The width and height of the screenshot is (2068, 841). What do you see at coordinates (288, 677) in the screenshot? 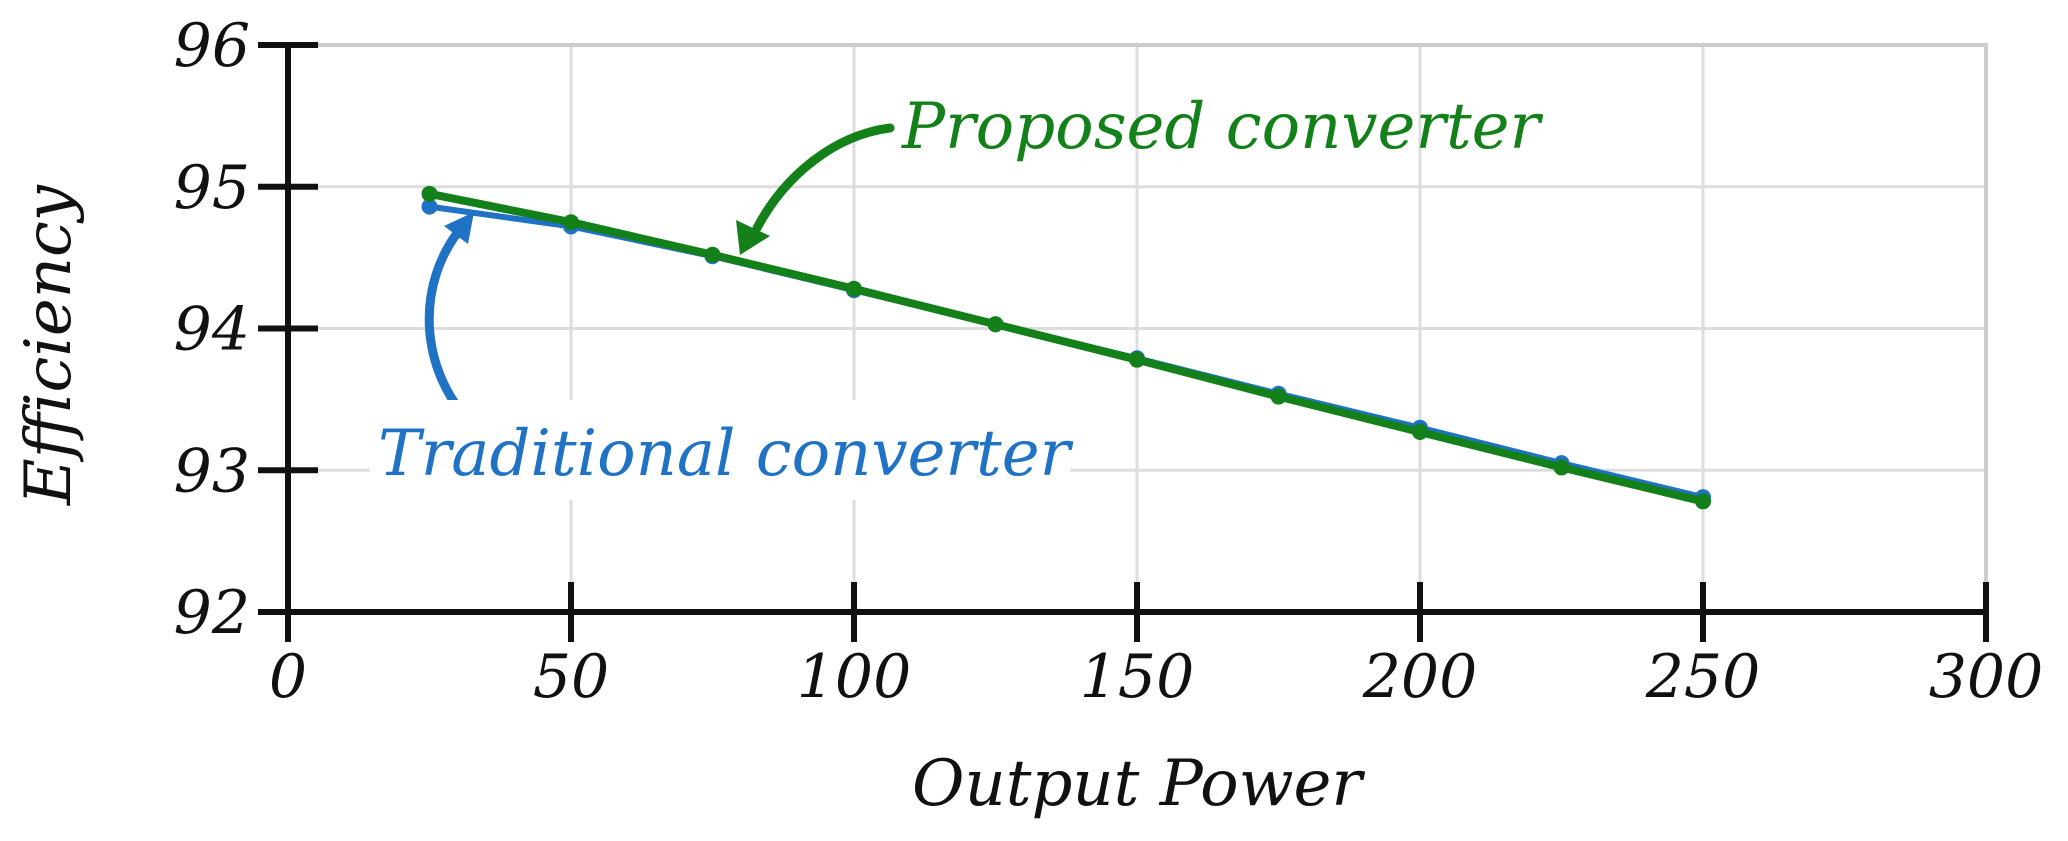
I see `x-tick-label-0: 0` at bounding box center [288, 677].